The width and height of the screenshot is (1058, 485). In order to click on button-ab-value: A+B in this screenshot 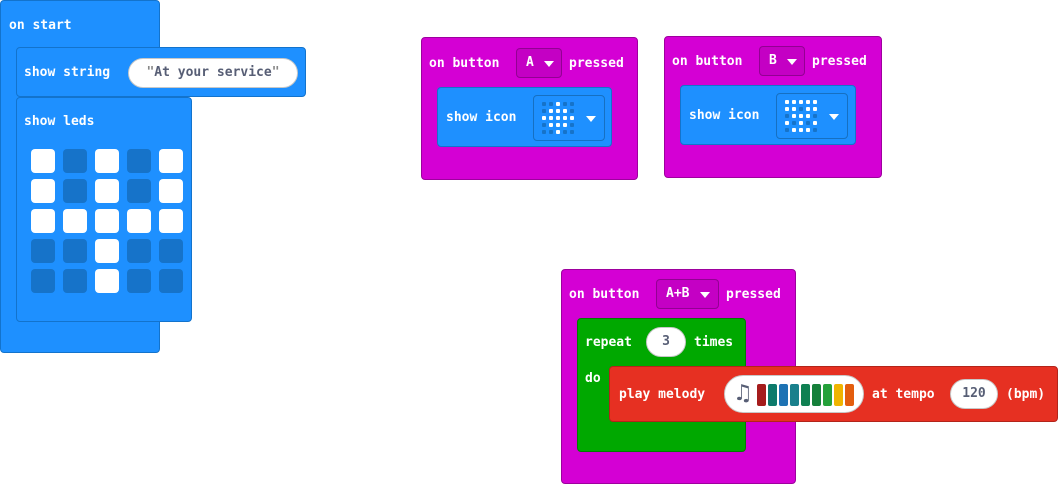, I will do `click(678, 293)`.